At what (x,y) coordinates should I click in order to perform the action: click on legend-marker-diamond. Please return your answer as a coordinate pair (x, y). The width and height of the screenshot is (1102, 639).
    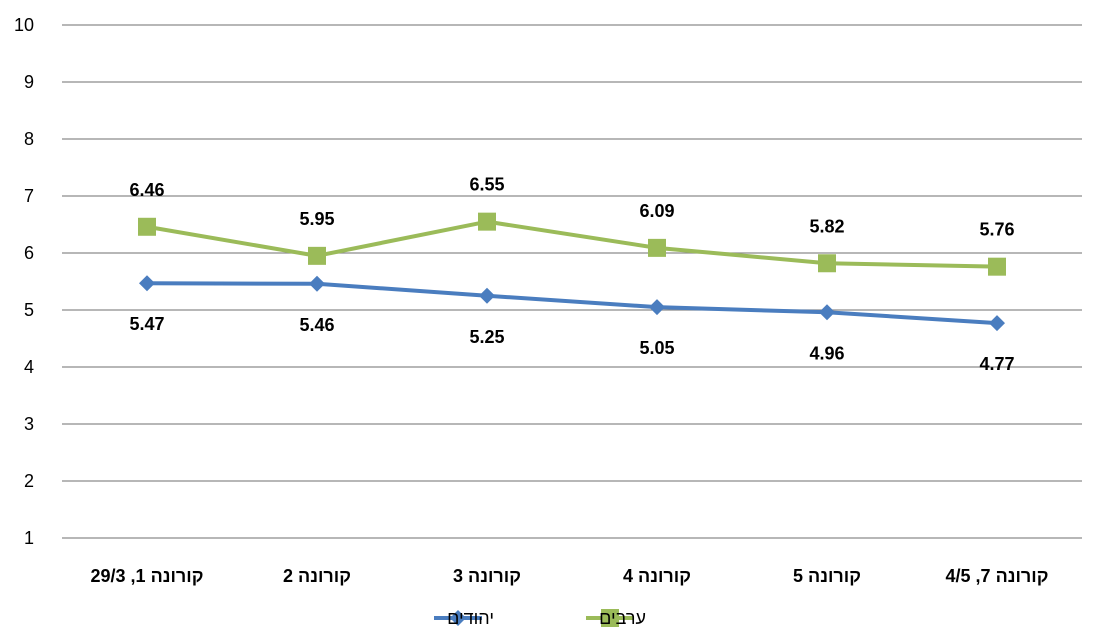
    Looking at the image, I should click on (458, 618).